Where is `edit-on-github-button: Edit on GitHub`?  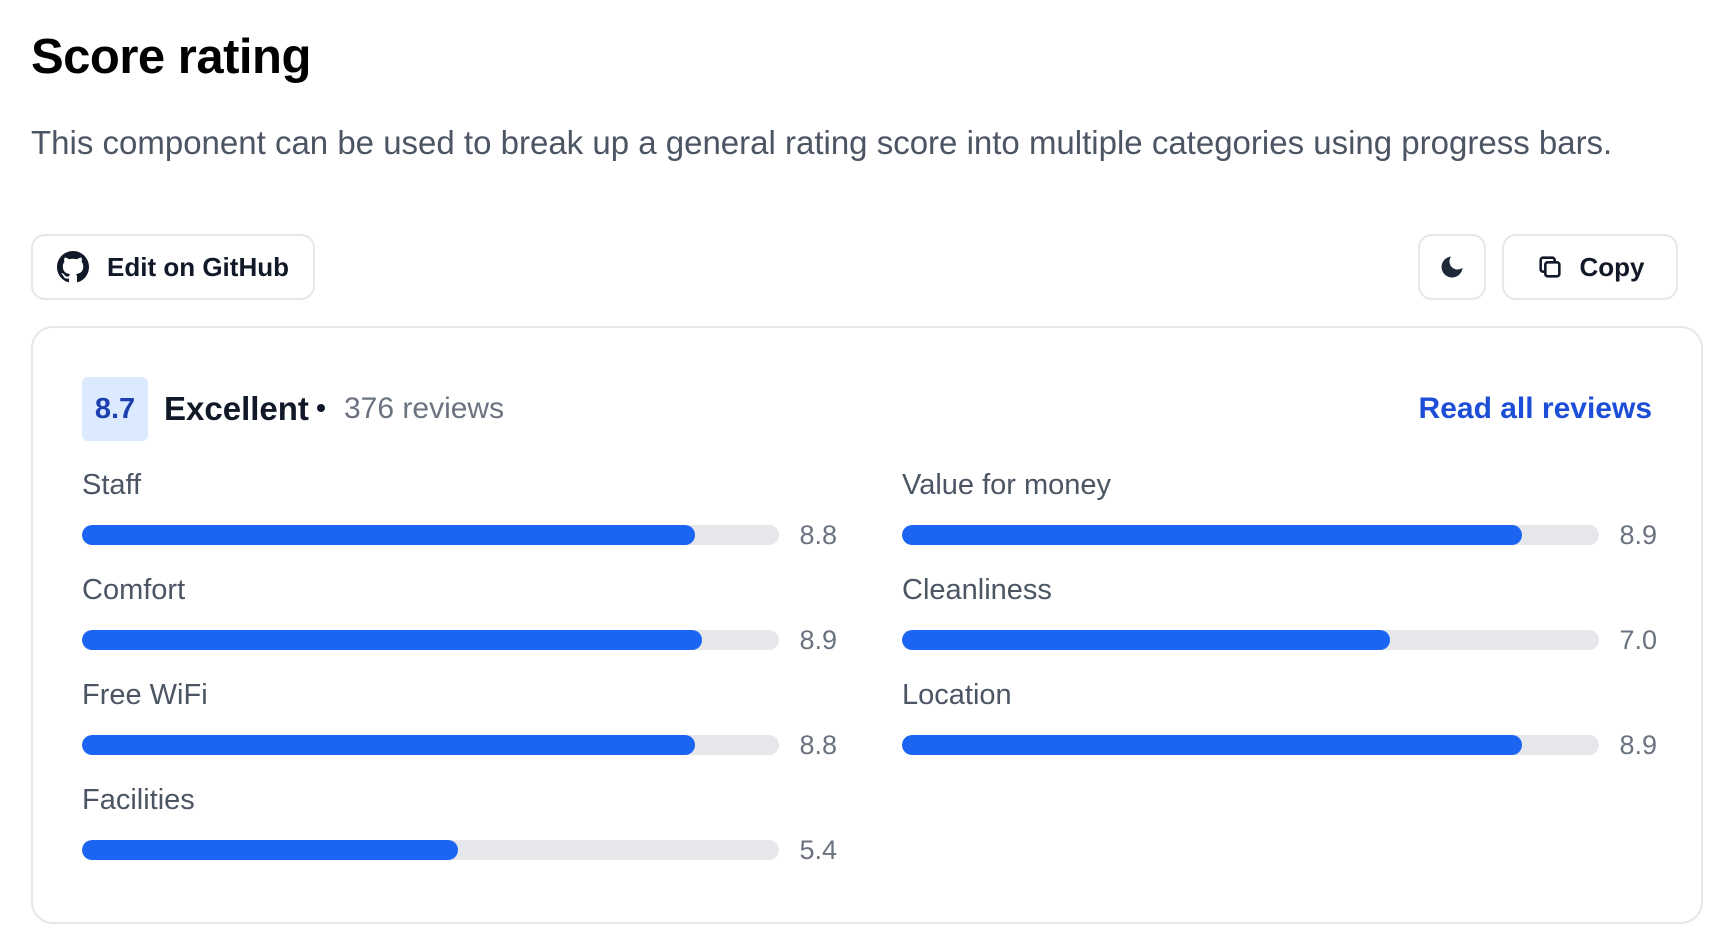
edit-on-github-button: Edit on GitHub is located at coordinates (173, 267).